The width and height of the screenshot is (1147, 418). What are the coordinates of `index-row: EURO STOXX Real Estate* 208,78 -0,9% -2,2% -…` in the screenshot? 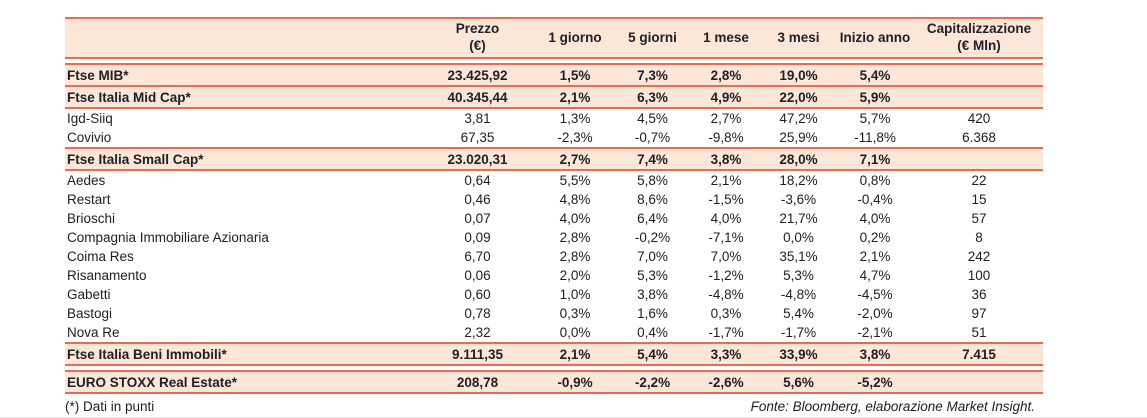 It's located at (554, 382).